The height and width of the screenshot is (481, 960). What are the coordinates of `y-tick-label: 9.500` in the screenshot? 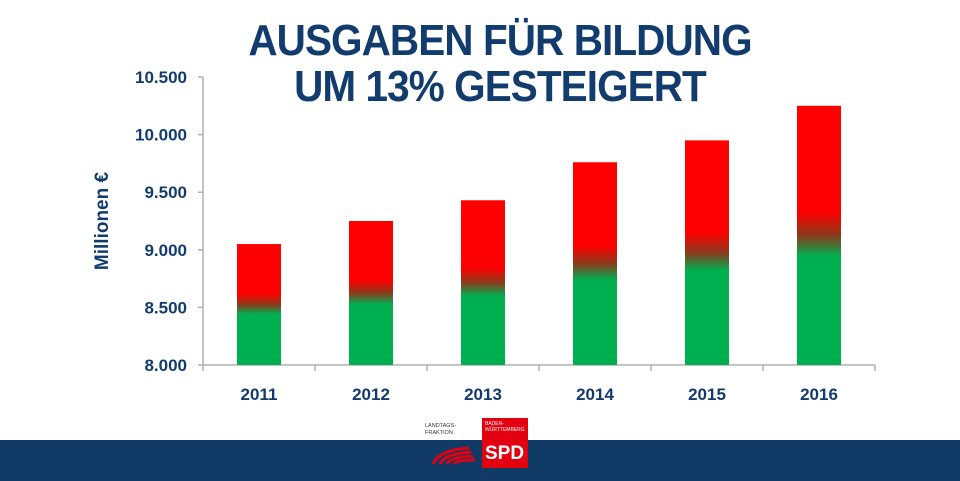 It's located at (165, 192).